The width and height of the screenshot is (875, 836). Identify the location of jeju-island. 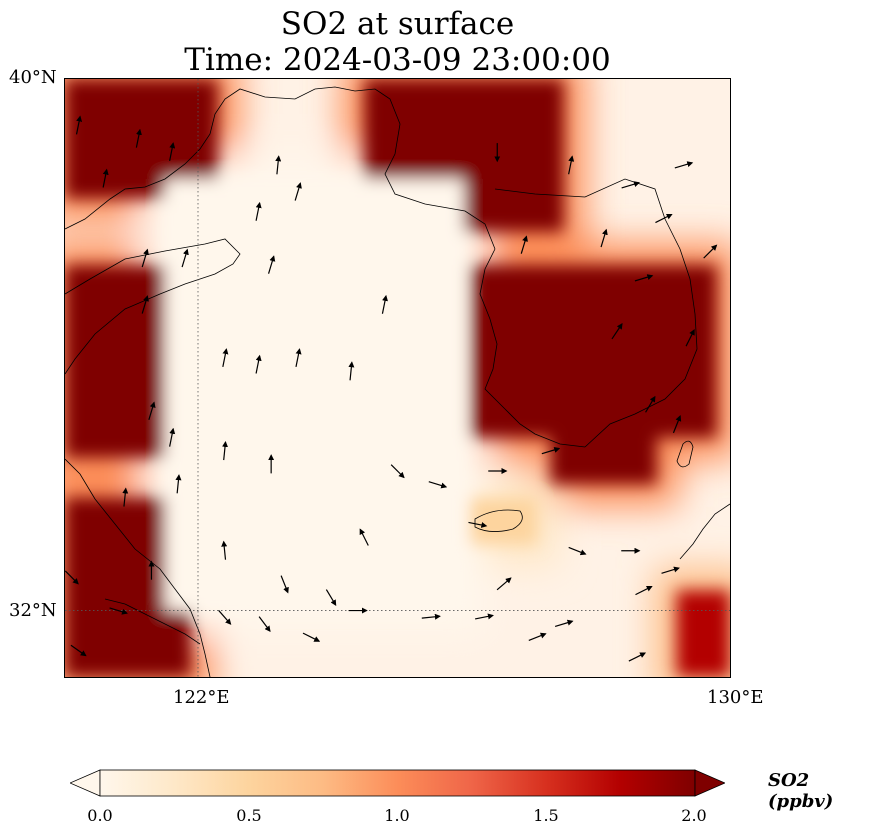
(498, 520).